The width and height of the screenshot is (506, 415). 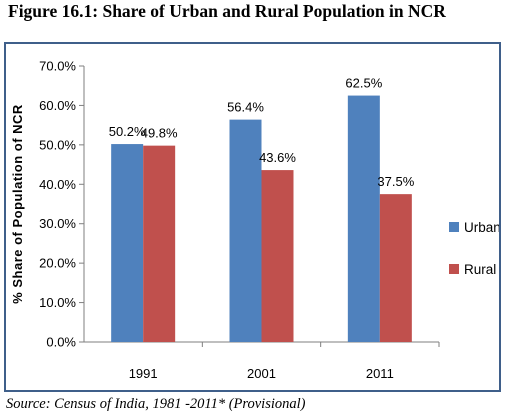 What do you see at coordinates (57, 66) in the screenshot?
I see `y-tick-label: 70.0%` at bounding box center [57, 66].